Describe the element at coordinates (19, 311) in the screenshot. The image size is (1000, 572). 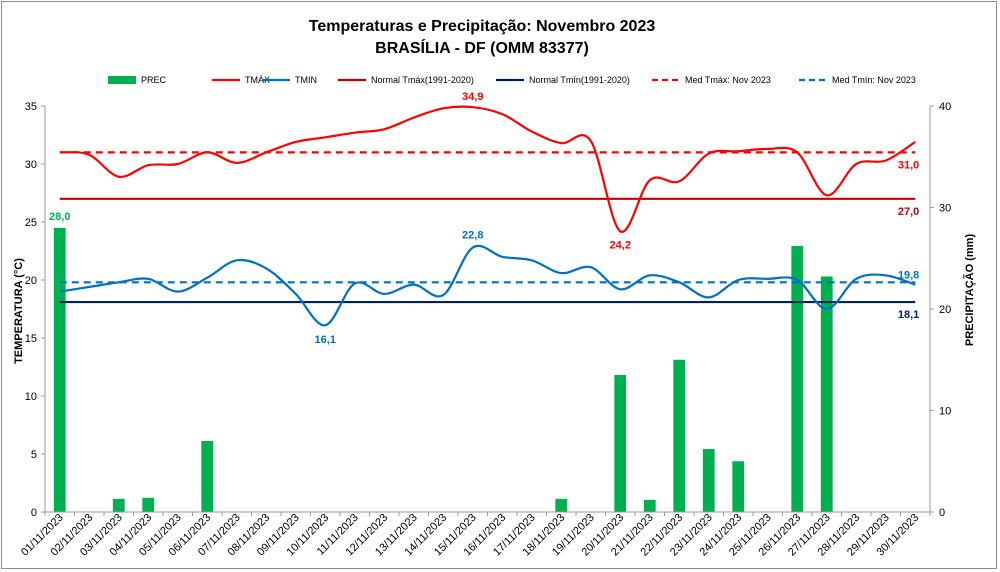
I see `y-axis-left-label: TEMPERATURA (°C)` at that location.